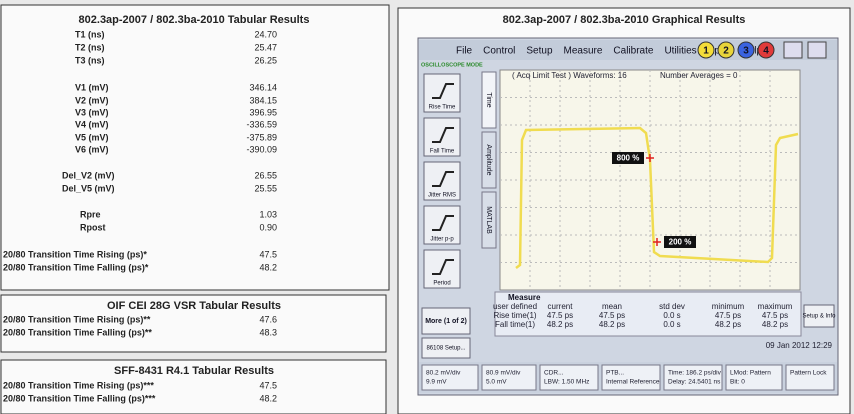 This screenshot has height=414, width=854. I want to click on row-value: -375.89, so click(261, 137).